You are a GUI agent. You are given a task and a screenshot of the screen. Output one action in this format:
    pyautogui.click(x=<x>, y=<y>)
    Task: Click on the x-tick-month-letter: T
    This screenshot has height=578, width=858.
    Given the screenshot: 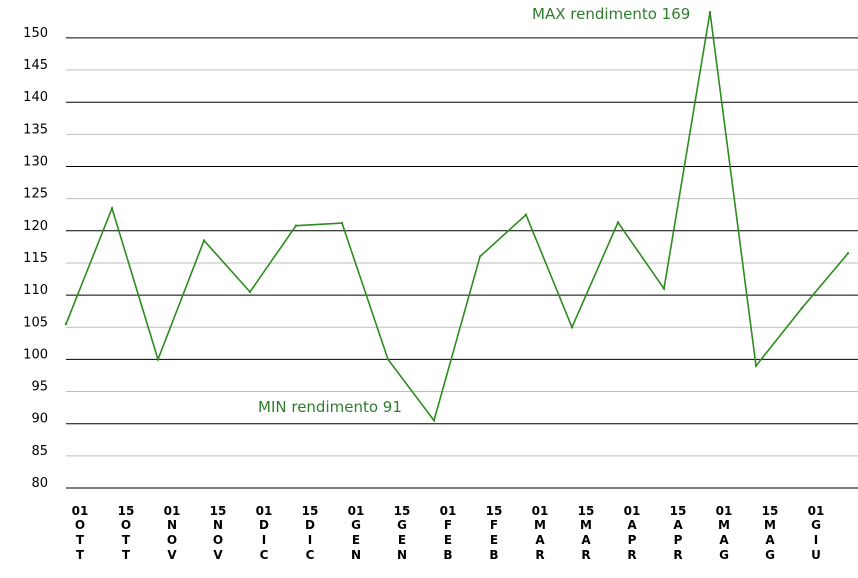 What is the action you would take?
    pyautogui.click(x=126, y=540)
    